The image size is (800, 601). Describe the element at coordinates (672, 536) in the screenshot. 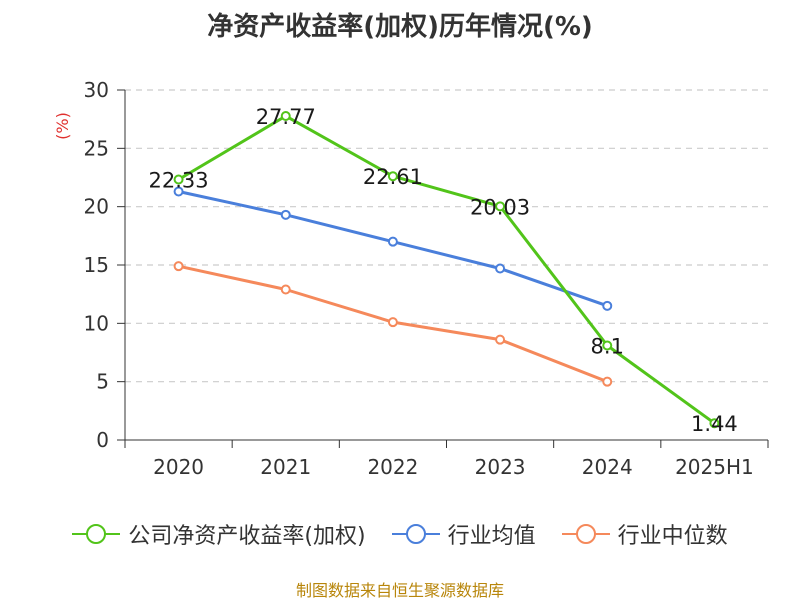

I see `legend-label-industry-median: 行业中位数` at that location.